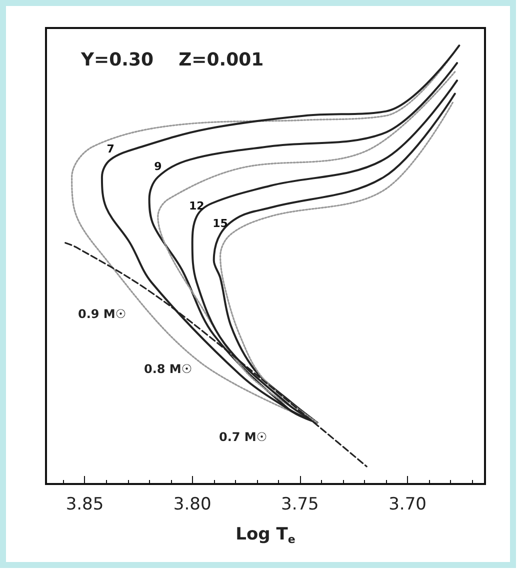  What do you see at coordinates (407, 504) in the screenshot?
I see `x-tick-label: 3.70` at bounding box center [407, 504].